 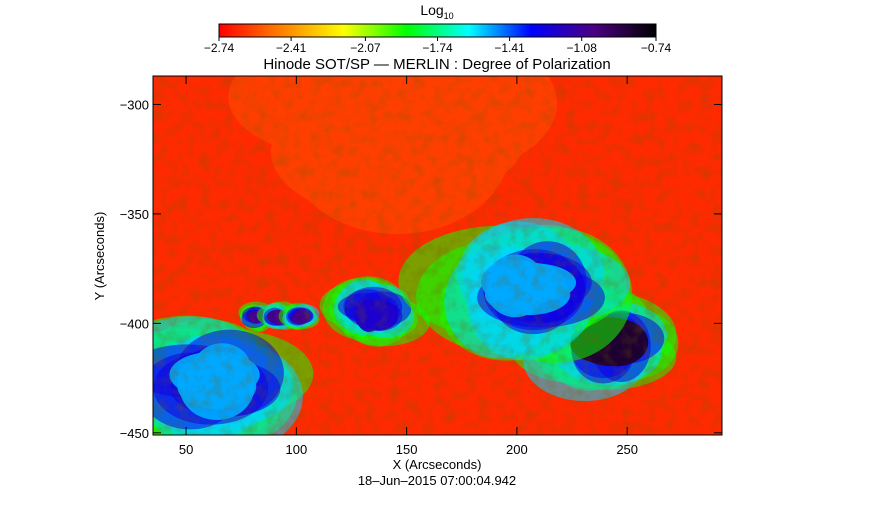 What do you see at coordinates (656, 48) in the screenshot?
I see `colorbar-tick-label: −0.74` at bounding box center [656, 48].